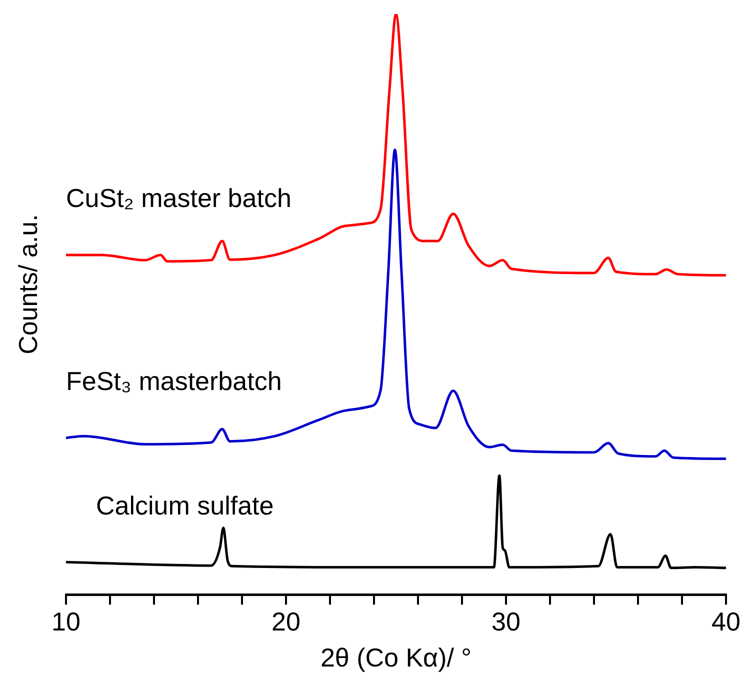 The image size is (748, 683). I want to click on x-tick-label: 40, so click(726, 621).